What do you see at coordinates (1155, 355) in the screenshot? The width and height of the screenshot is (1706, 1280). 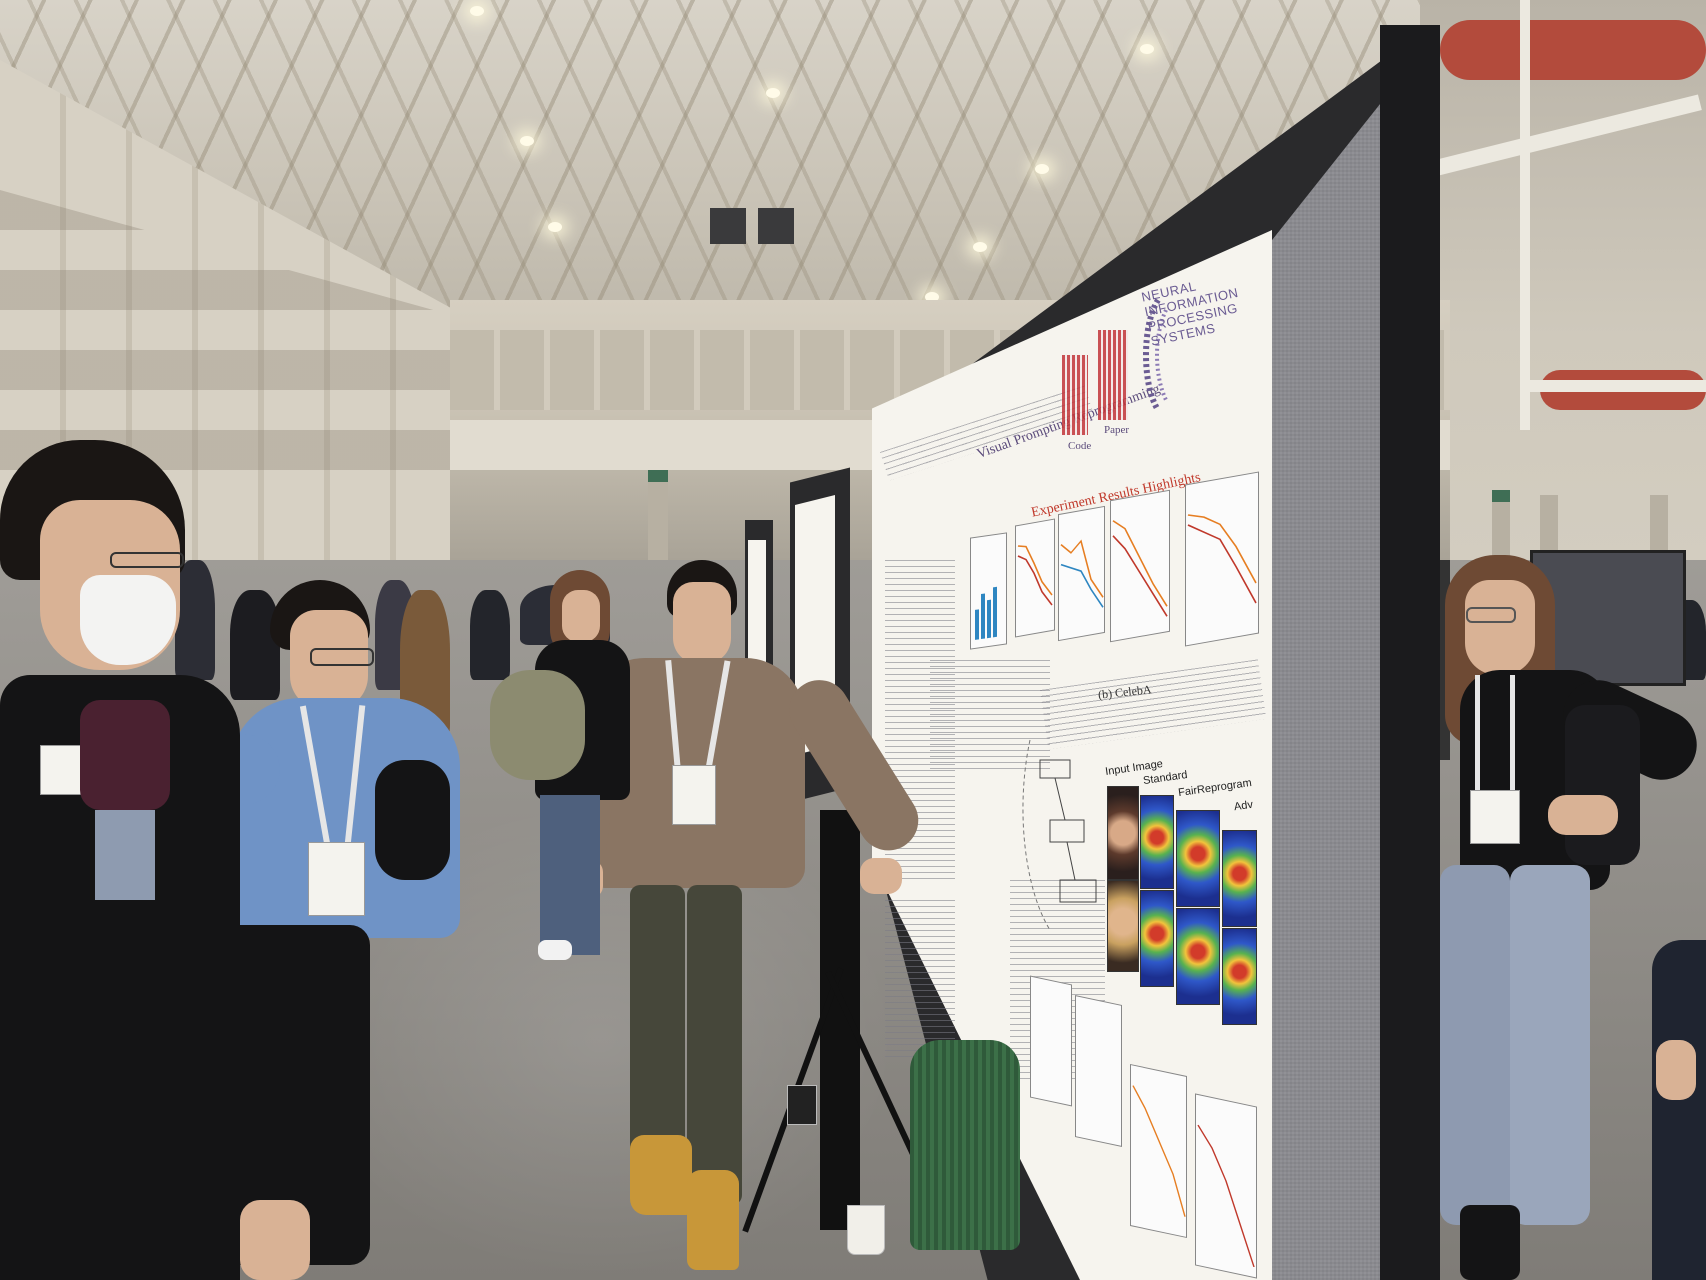 I see `neurips-logo-icon` at bounding box center [1155, 355].